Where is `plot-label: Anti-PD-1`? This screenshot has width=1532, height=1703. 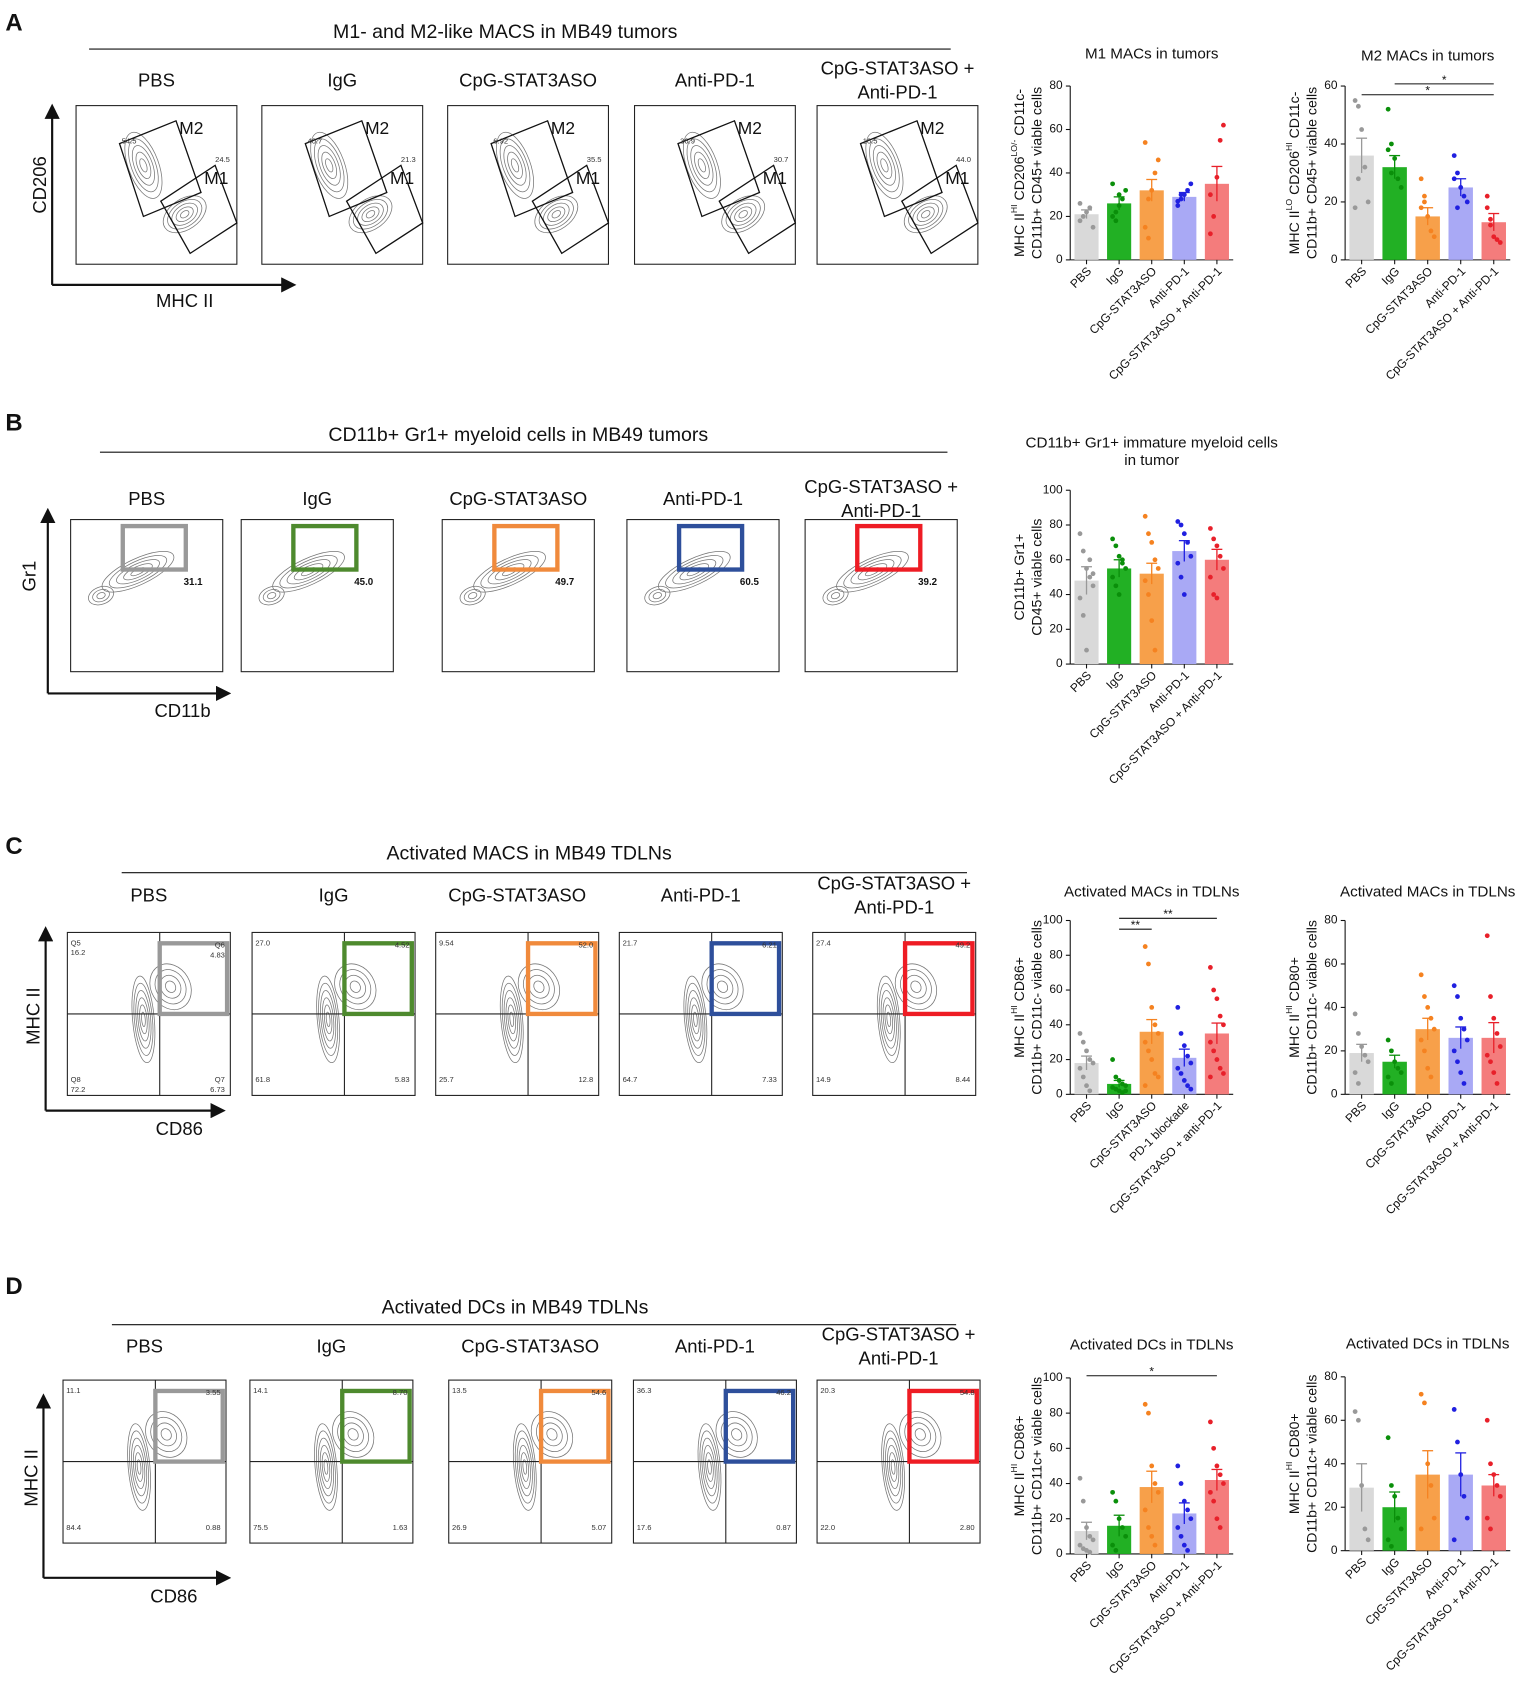
plot-label: Anti-PD-1 is located at coordinates (881, 510).